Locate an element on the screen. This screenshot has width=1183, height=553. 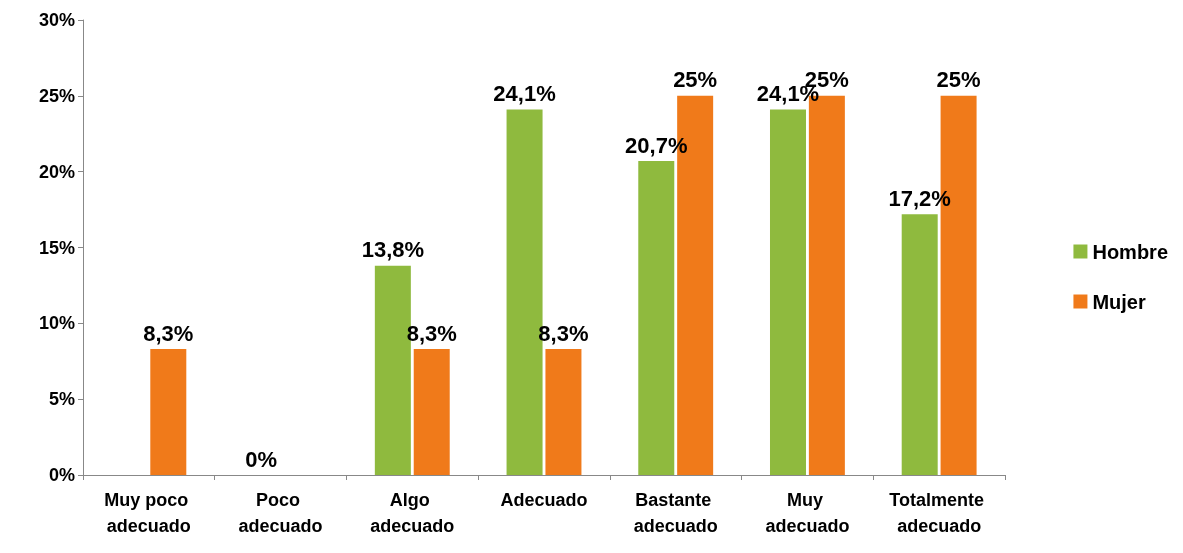
legend-label: Hombre is located at coordinates (1130, 251).